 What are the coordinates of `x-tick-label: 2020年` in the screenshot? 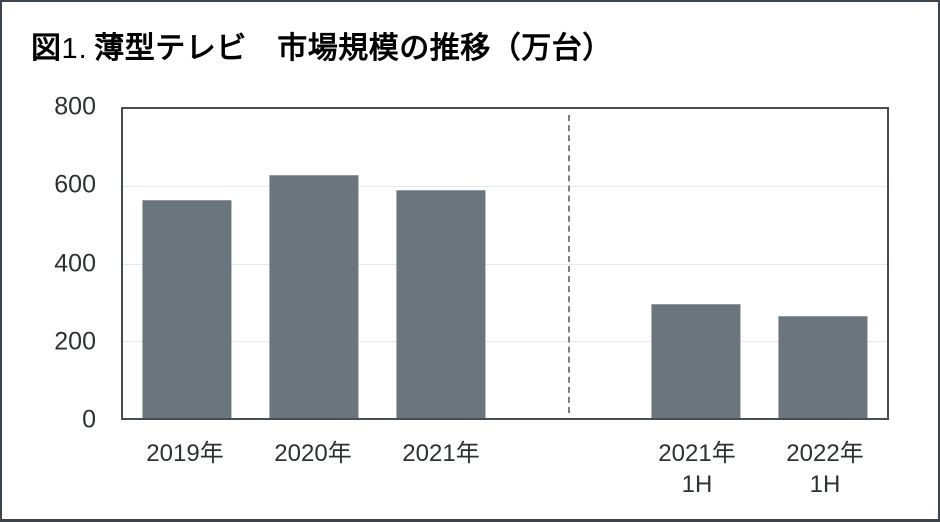 It's located at (313, 453).